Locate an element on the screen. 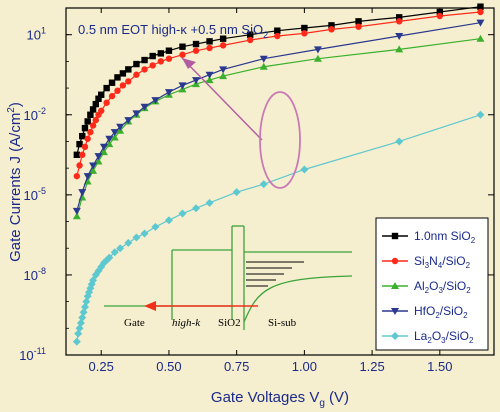 The height and width of the screenshot is (412, 500). x-tick-label: 1.25 is located at coordinates (371, 366).